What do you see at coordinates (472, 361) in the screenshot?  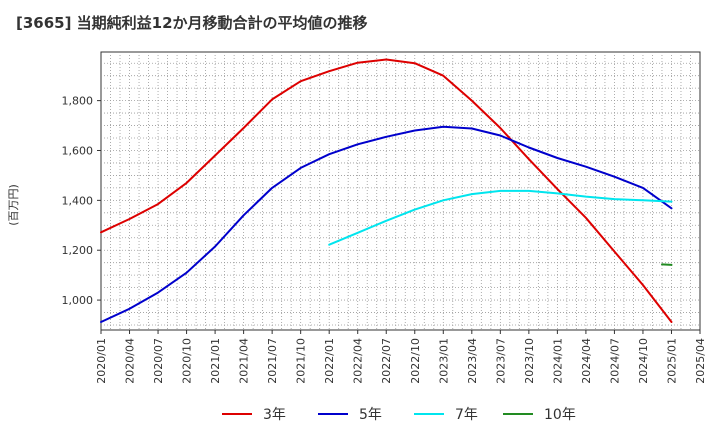 I see `x-tick-label: 2023/04` at bounding box center [472, 361].